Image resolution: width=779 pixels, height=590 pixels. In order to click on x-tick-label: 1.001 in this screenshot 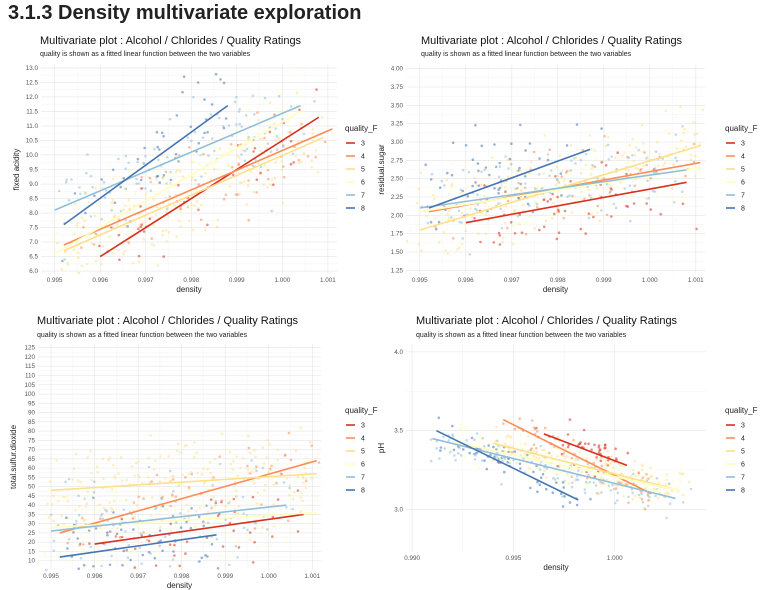, I will do `click(696, 280)`.